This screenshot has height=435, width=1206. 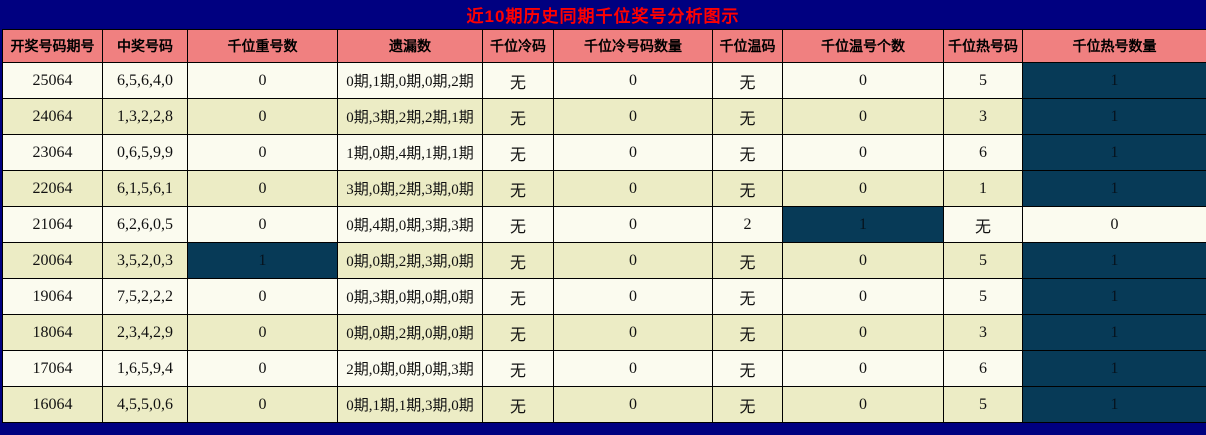 I want to click on column-header: 遗漏数, so click(x=410, y=46).